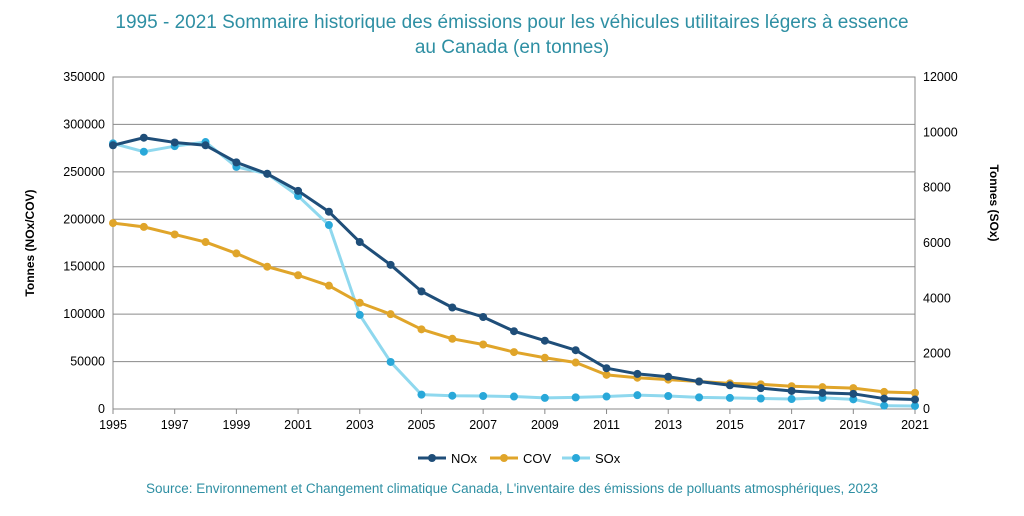 The width and height of the screenshot is (1024, 516). I want to click on x-tick-label: 2019, so click(853, 425).